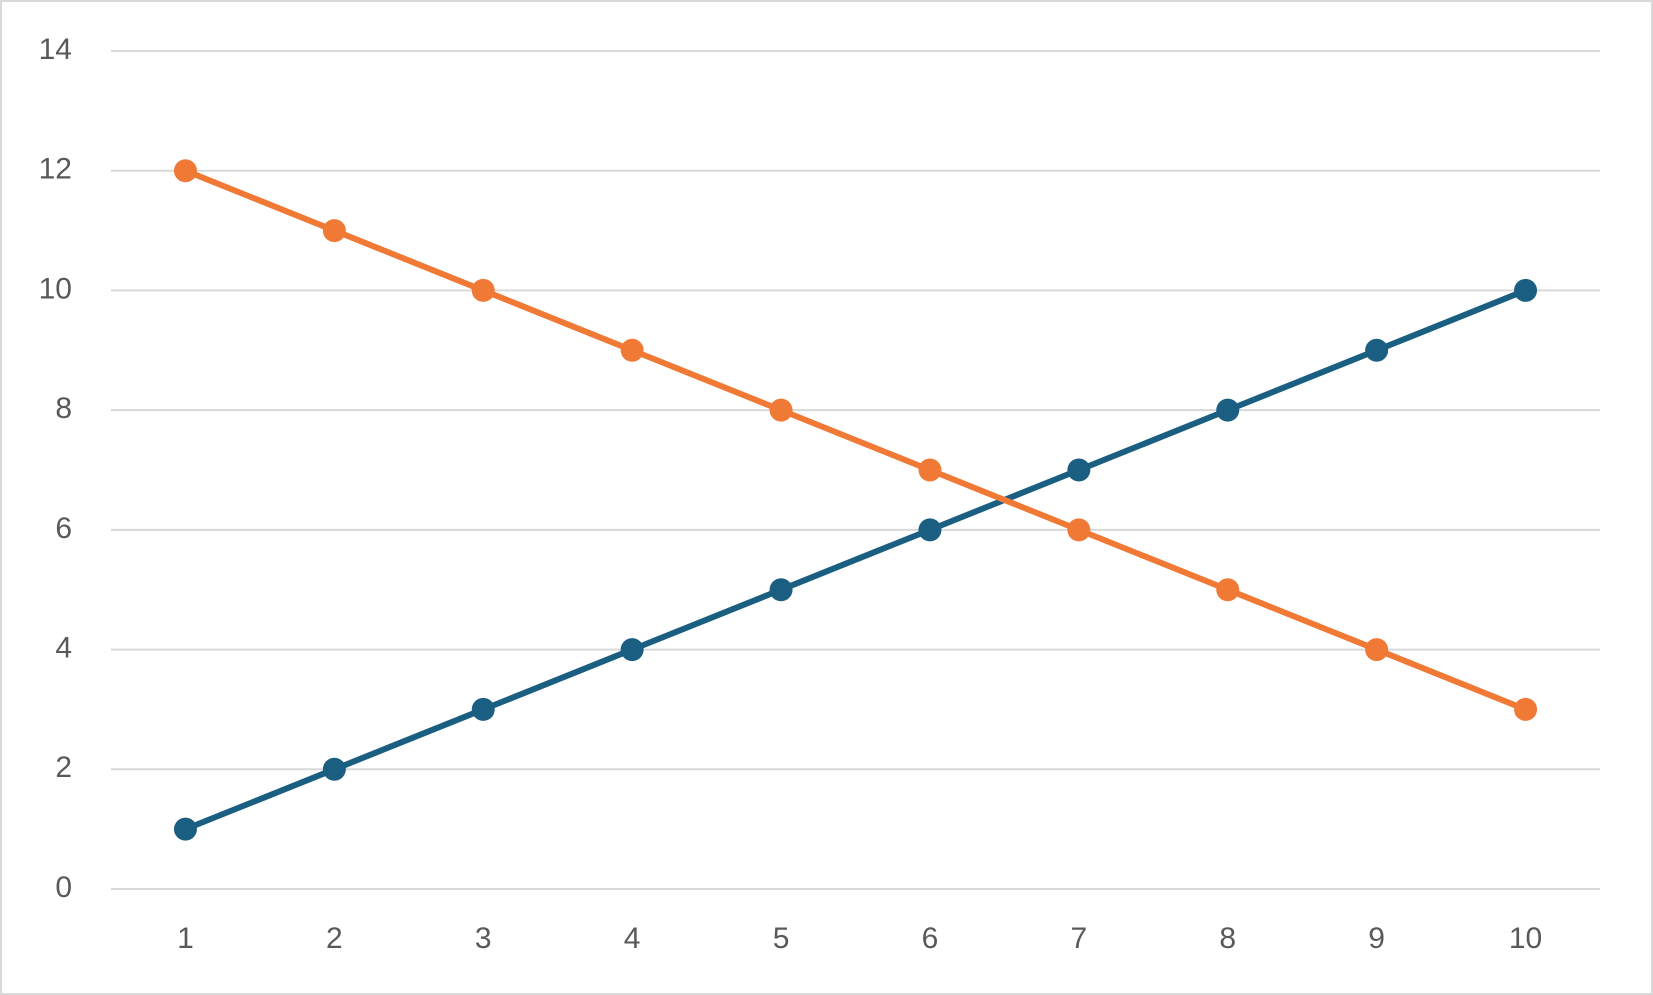 This screenshot has width=1653, height=995. I want to click on x-tick-label: 6, so click(930, 938).